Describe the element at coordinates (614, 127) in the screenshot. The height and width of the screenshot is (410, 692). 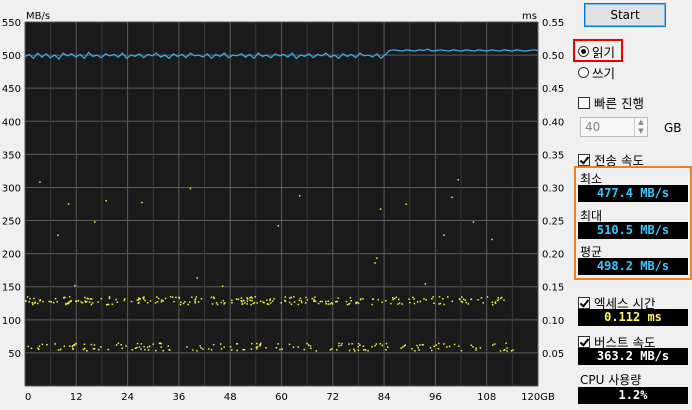
I see `fast-size-spinner: 40 ▲ ▼` at that location.